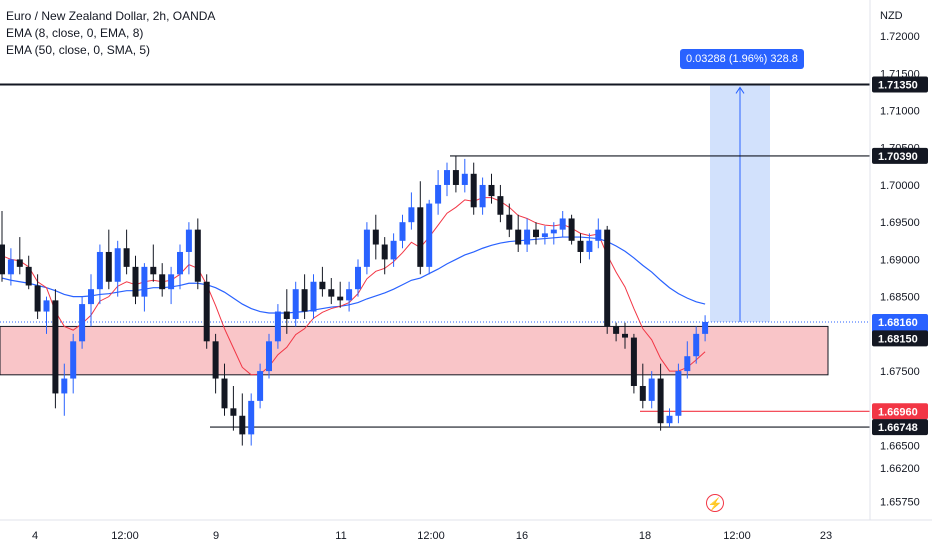 The width and height of the screenshot is (932, 550). What do you see at coordinates (900, 502) in the screenshot?
I see `y-tick-label: 1.65750` at bounding box center [900, 502].